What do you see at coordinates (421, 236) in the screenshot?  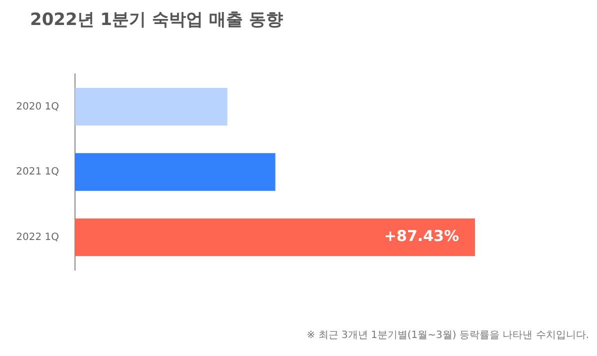 I see `annotation: +87.43%` at bounding box center [421, 236].